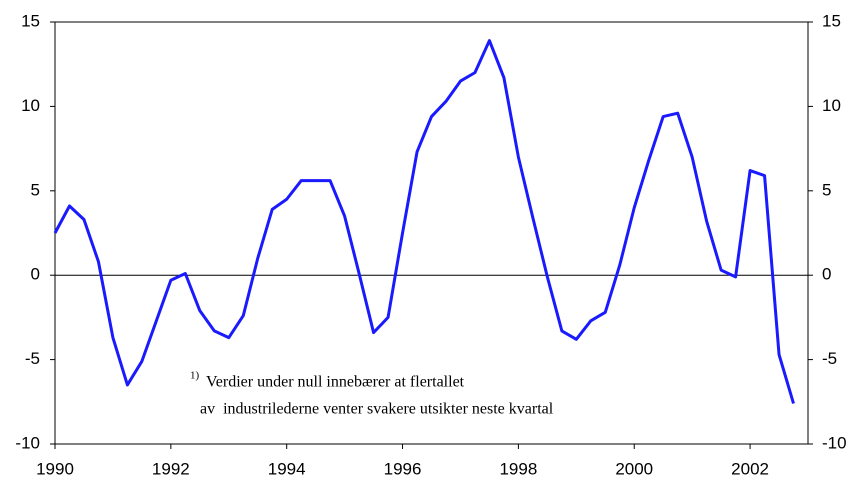 The width and height of the screenshot is (864, 490). I want to click on x-tick-label: 1998, so click(518, 468).